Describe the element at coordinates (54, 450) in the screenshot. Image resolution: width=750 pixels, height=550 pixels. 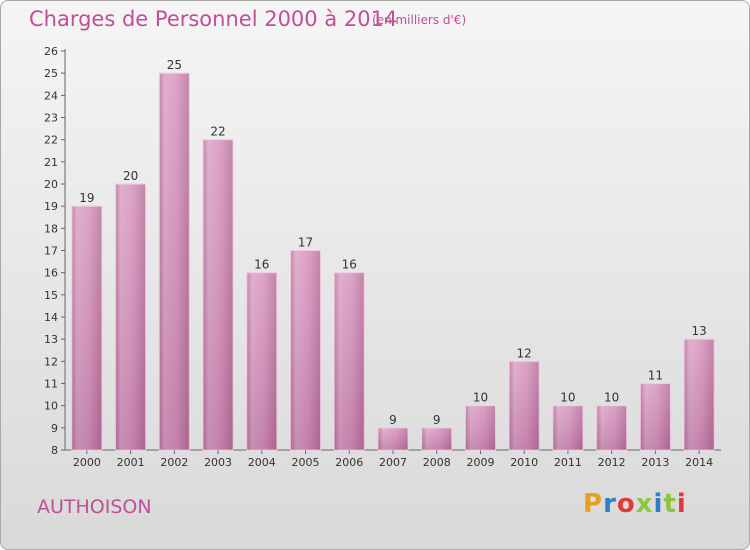
I see `y-tick-label: 8` at that location.